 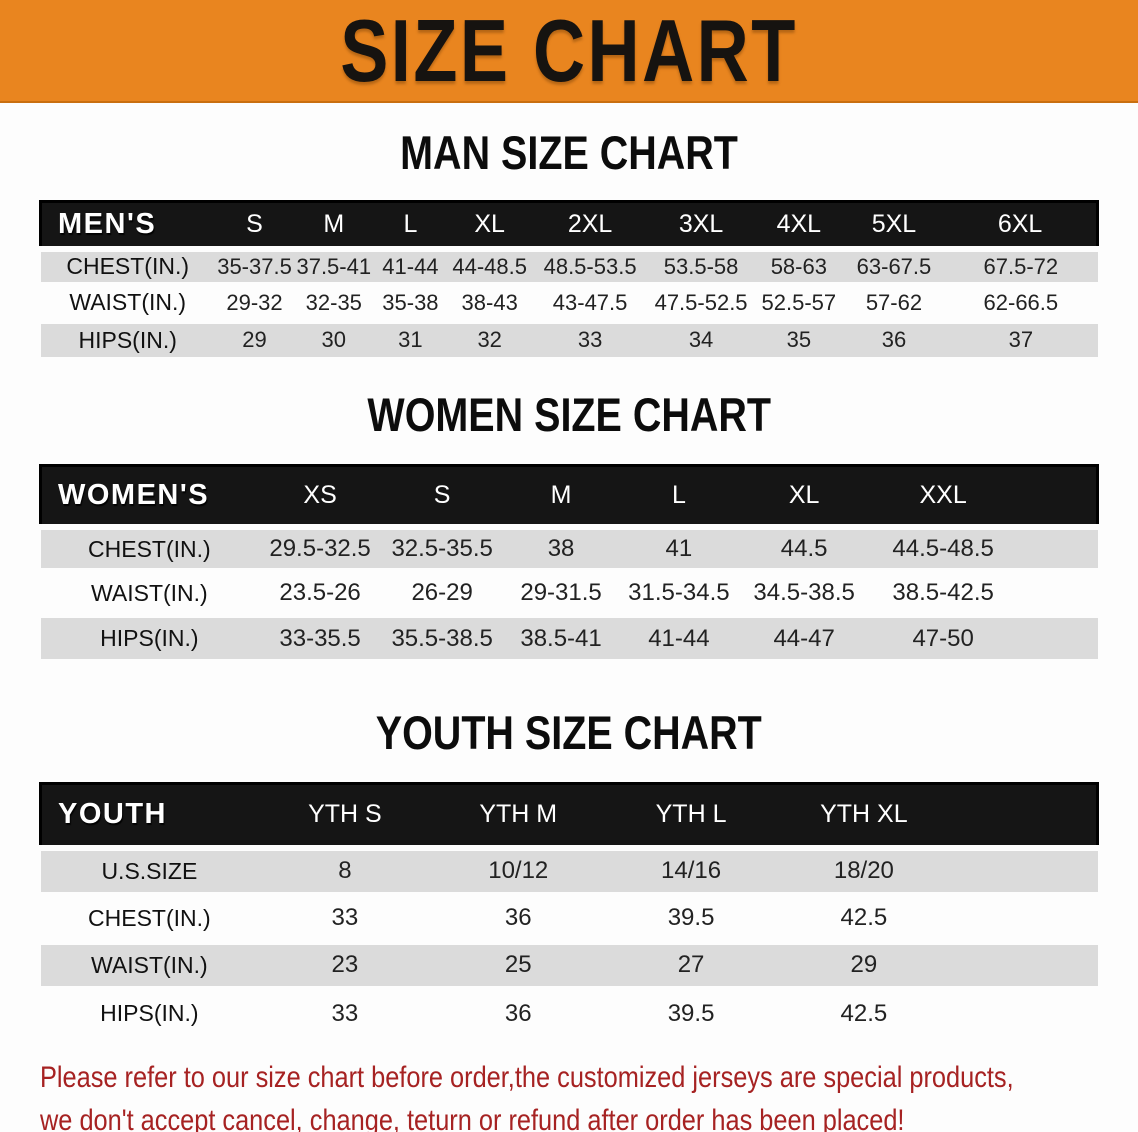 What do you see at coordinates (149, 870) in the screenshot?
I see `row-label: U.S.SIZE` at bounding box center [149, 870].